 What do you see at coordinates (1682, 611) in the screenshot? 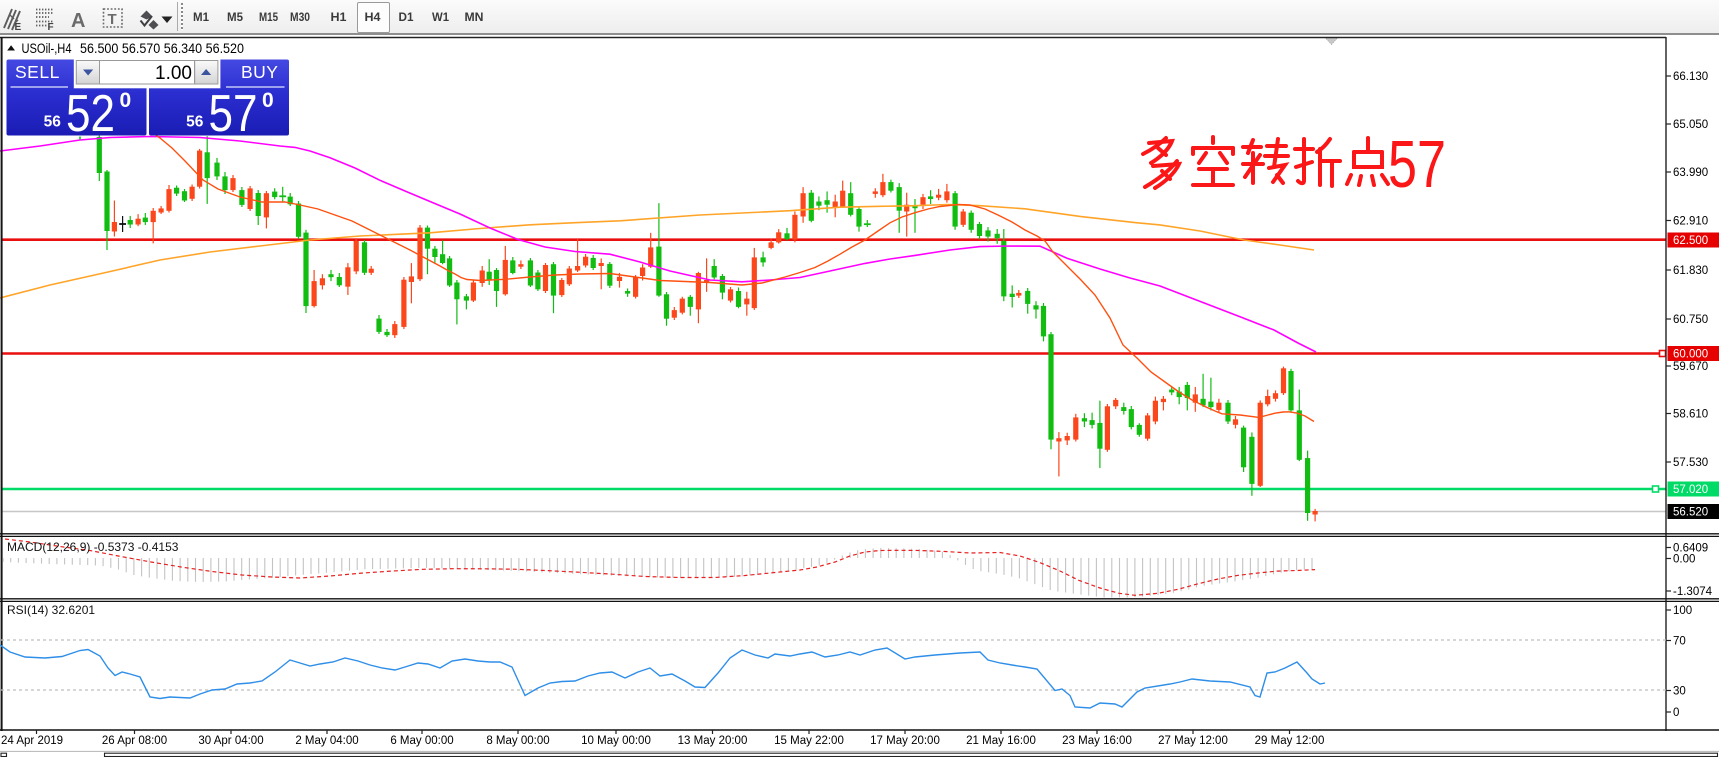
I see `svg-text: 100` at bounding box center [1682, 611].